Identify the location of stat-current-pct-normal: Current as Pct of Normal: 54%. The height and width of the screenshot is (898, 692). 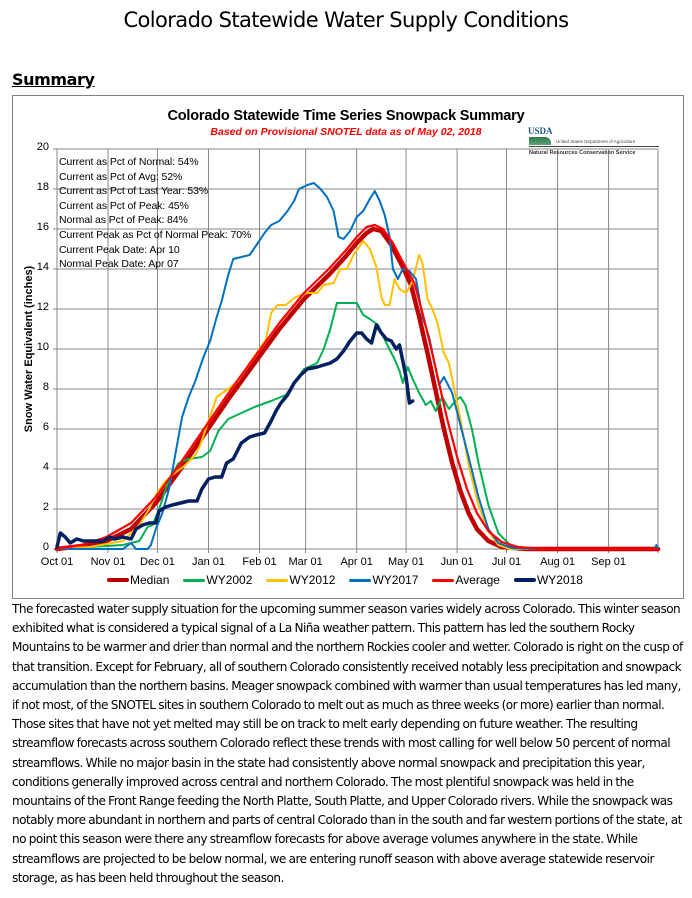
(129, 162).